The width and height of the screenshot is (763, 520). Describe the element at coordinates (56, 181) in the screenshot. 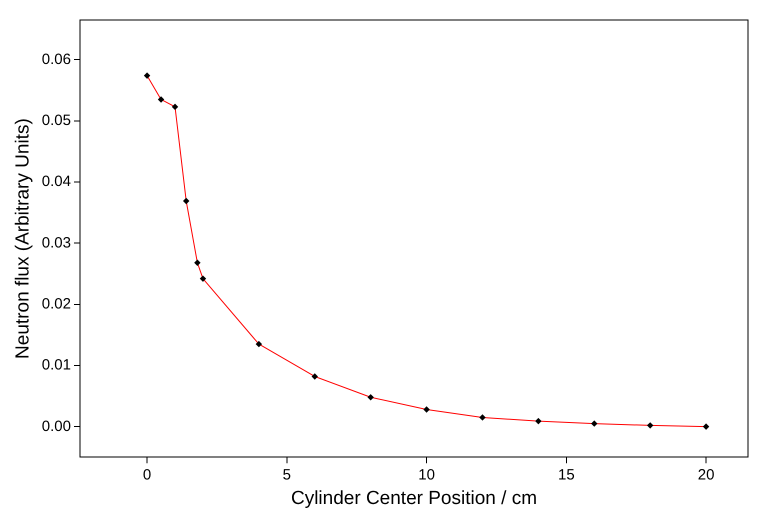

I see `y-tick-label: 0.04` at that location.